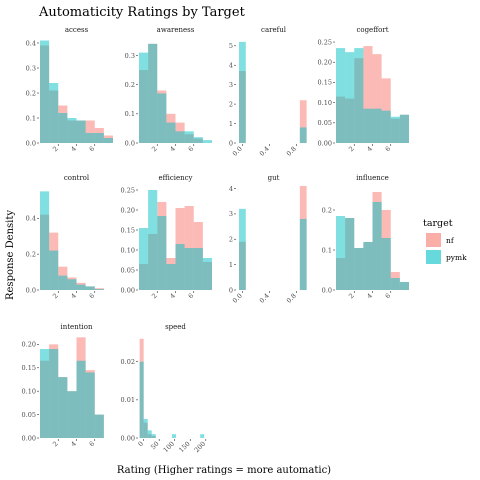  What do you see at coordinates (130, 114) in the screenshot?
I see `ytick-label-awareness-1: 0.1` at bounding box center [130, 114].